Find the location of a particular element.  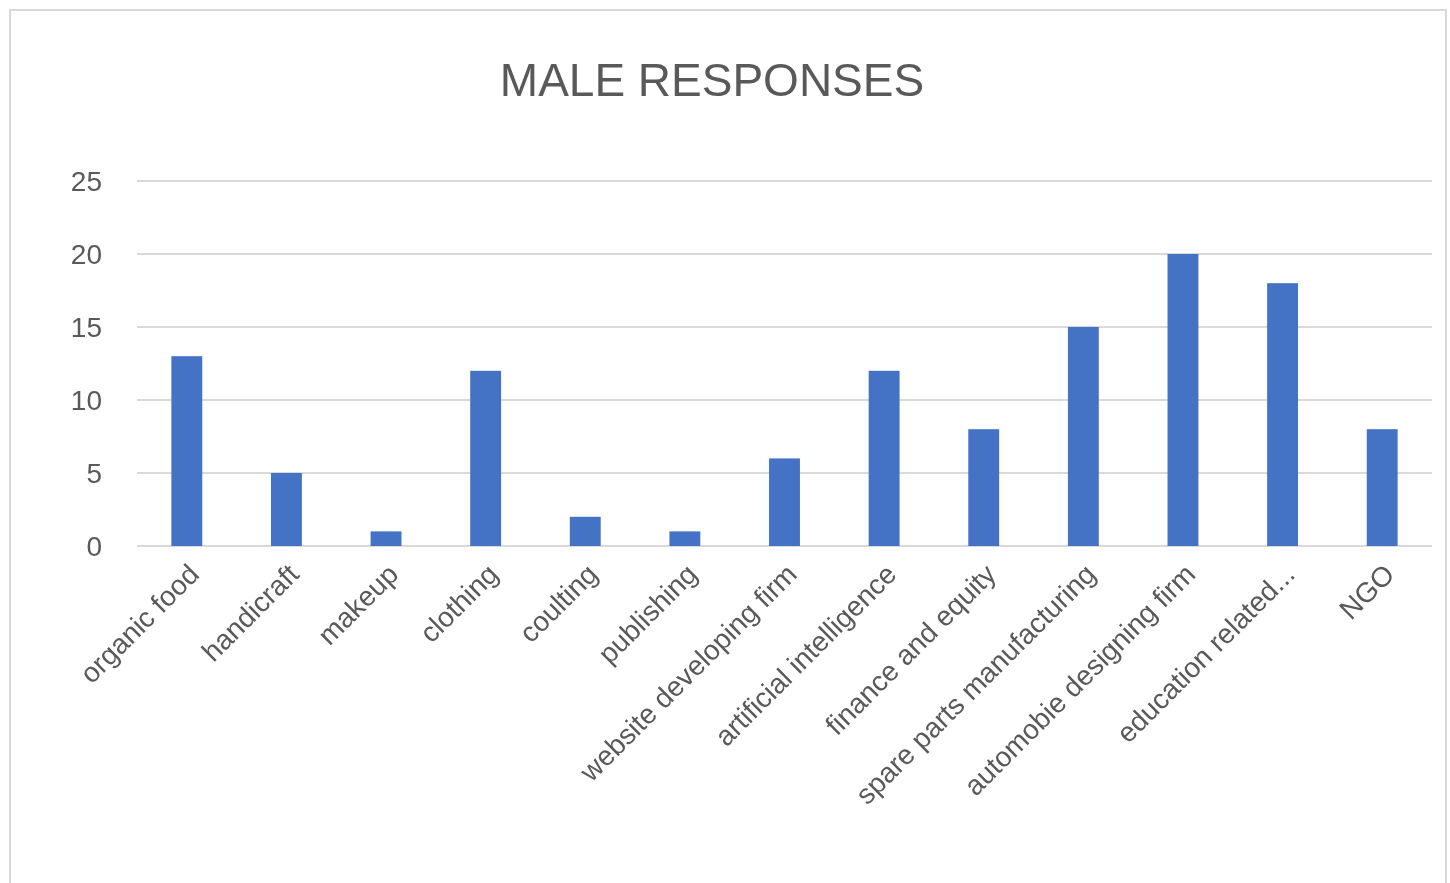

y-tick-label: 15 is located at coordinates (86, 327).